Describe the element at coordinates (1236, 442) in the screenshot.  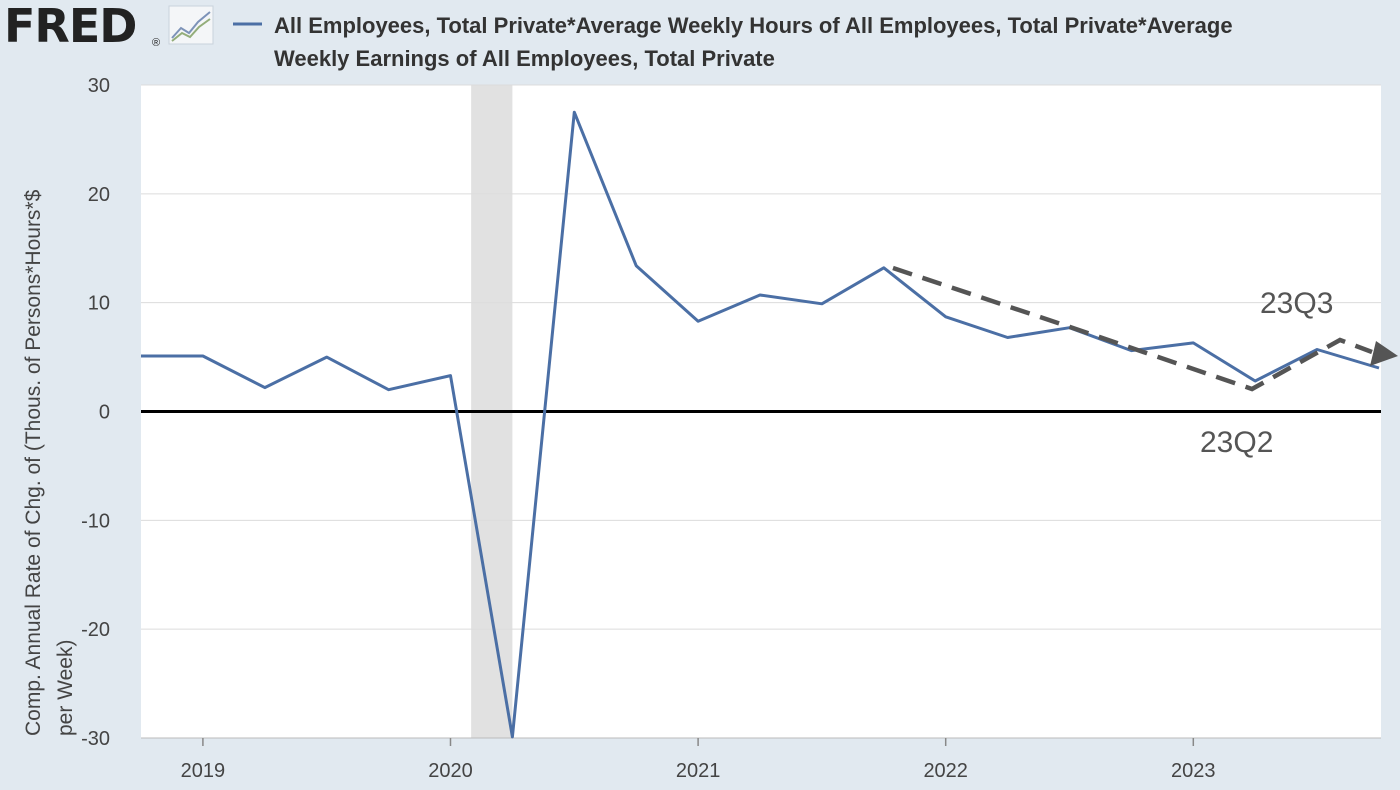
I see `annotation-23q2: 23Q2` at that location.